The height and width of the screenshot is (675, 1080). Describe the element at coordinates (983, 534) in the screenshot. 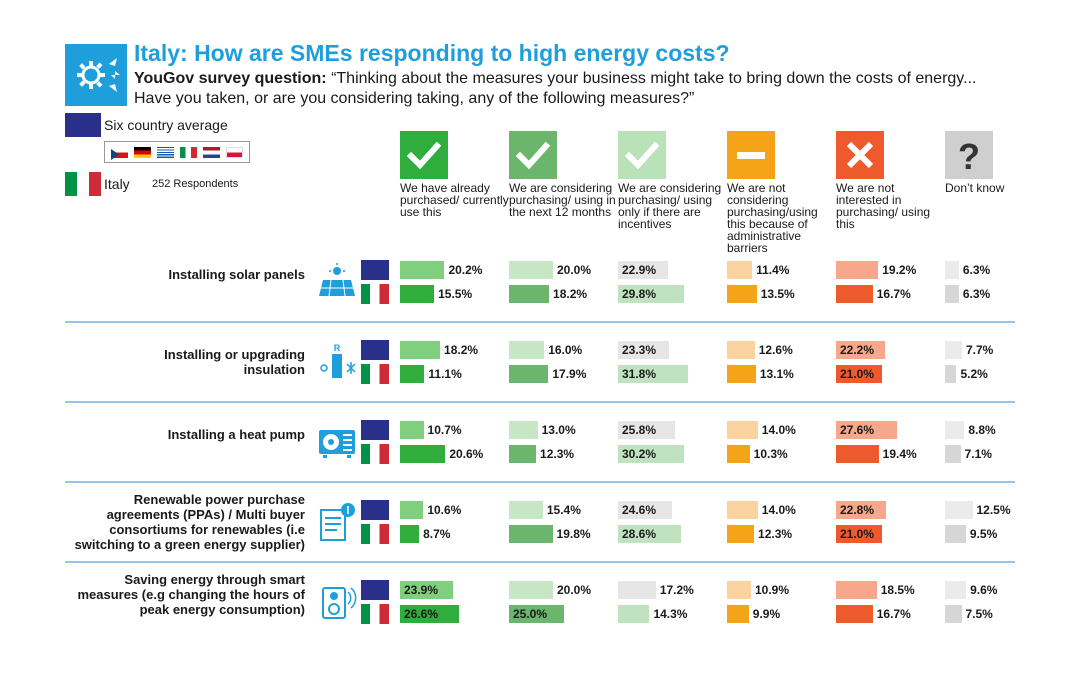

I see `value-label: 9.5%` at that location.